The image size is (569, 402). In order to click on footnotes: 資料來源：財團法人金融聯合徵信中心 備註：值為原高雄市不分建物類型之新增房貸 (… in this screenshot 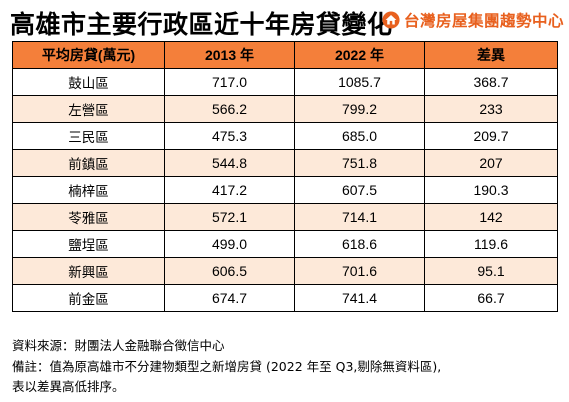, I will do `click(226, 367)`.